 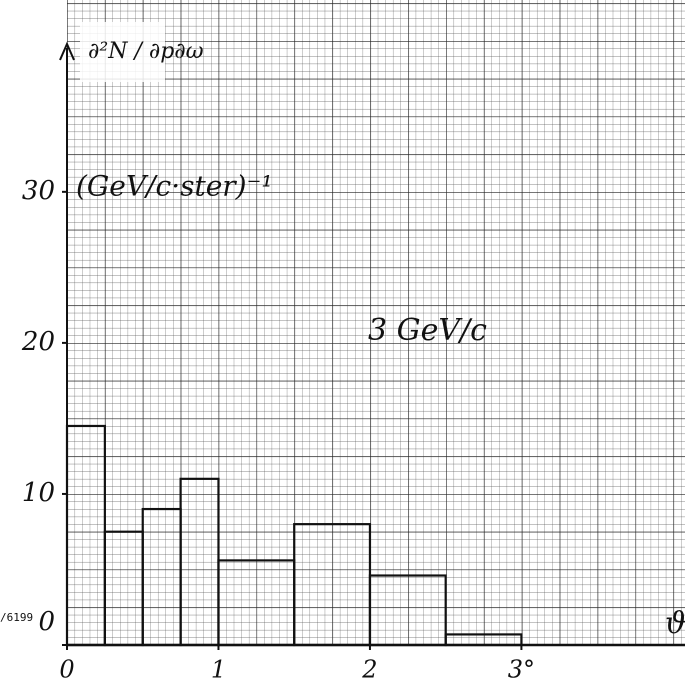 I want to click on side-label: /6199, so click(x=16, y=617).